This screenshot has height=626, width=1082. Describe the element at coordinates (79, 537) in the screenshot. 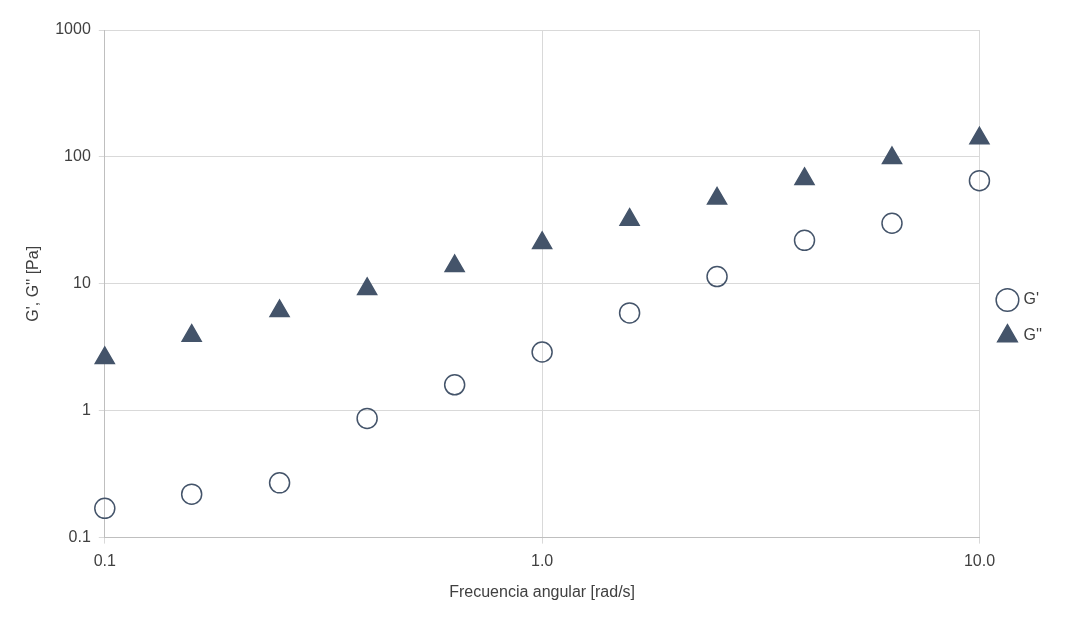

I see `y-tick-label: 0.1` at that location.